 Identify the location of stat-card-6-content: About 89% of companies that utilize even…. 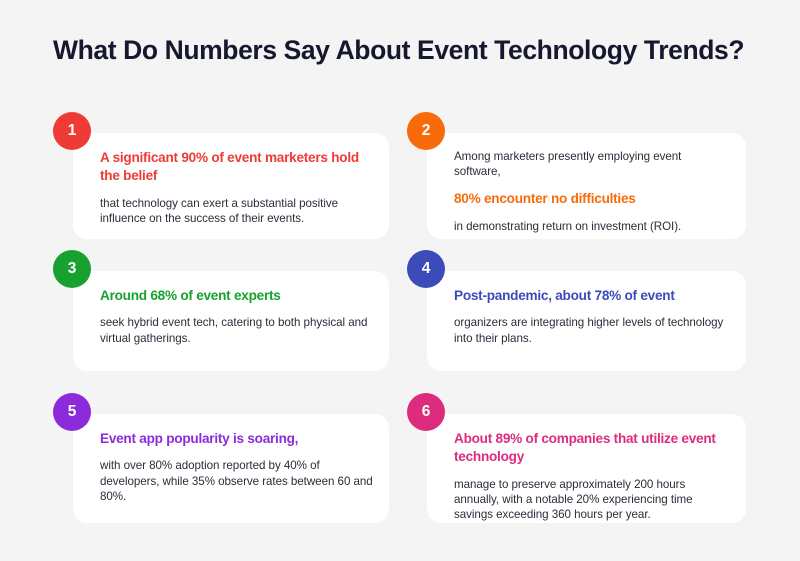
(592, 476).